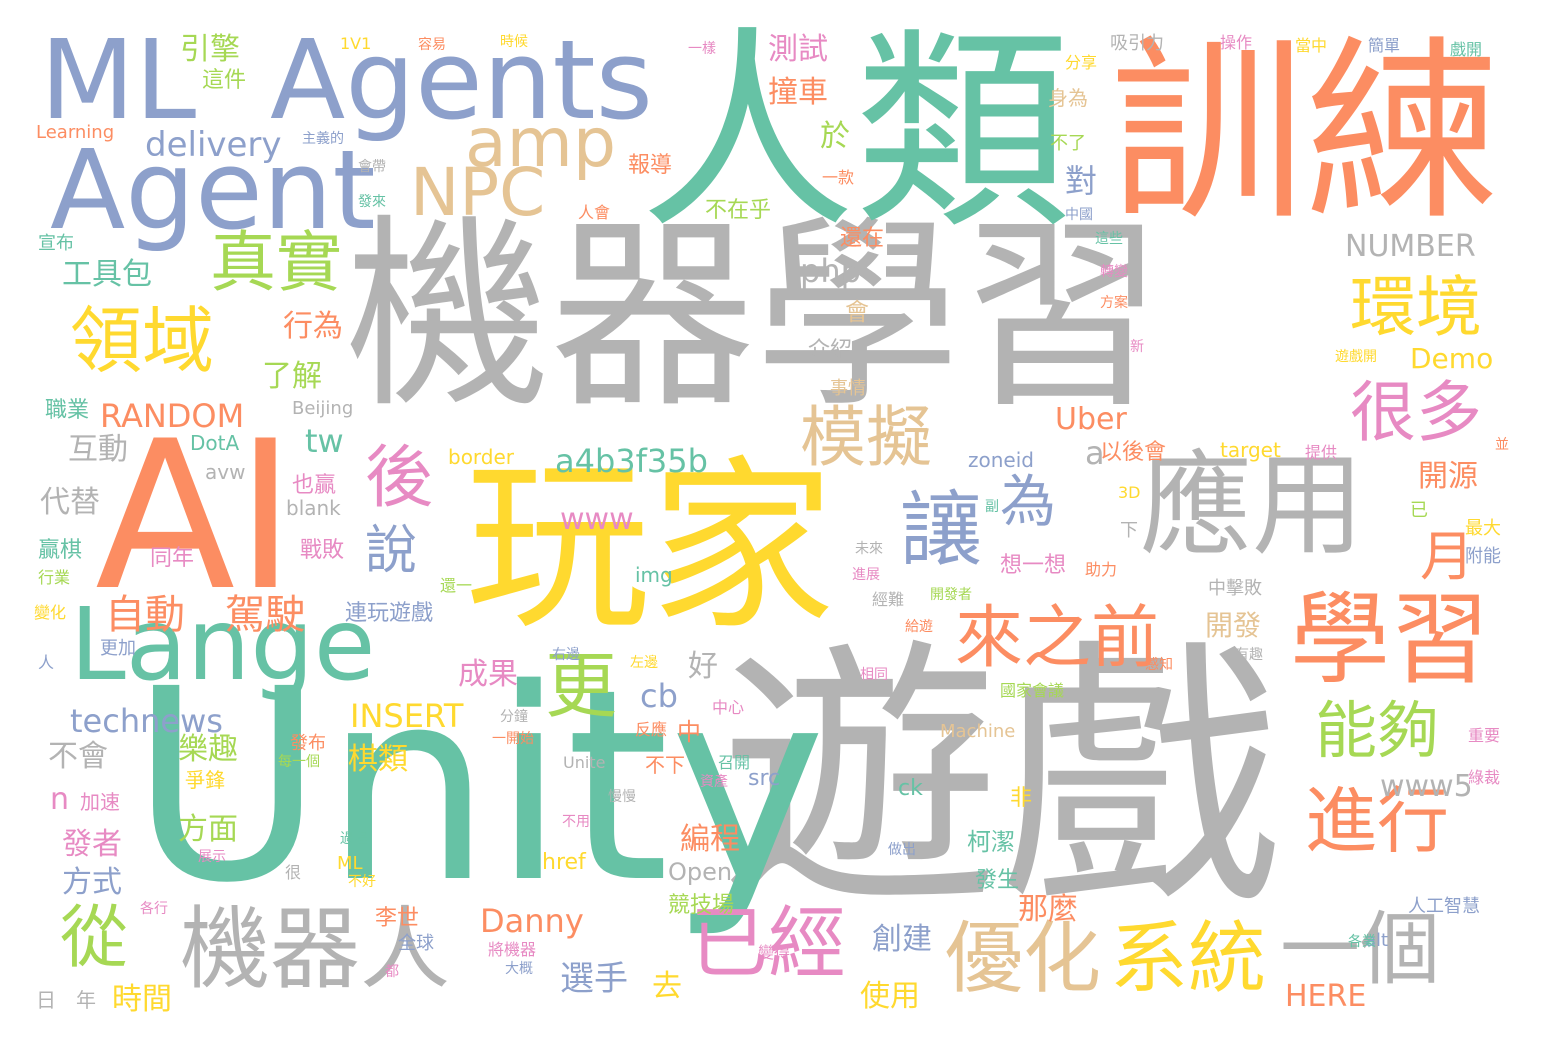 The image size is (1548, 1052). What do you see at coordinates (212, 857) in the screenshot?
I see `word-cloud-word: 展示` at bounding box center [212, 857].